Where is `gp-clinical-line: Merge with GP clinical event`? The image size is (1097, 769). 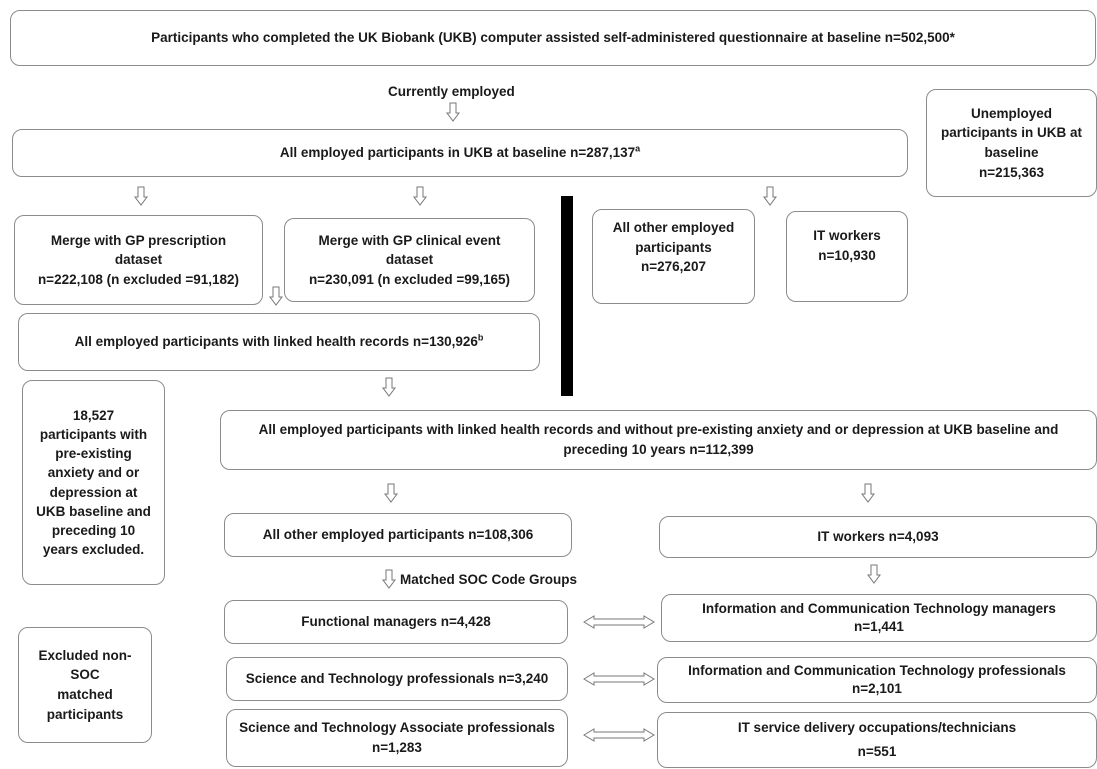 gp-clinical-line: Merge with GP clinical event is located at coordinates (409, 240).